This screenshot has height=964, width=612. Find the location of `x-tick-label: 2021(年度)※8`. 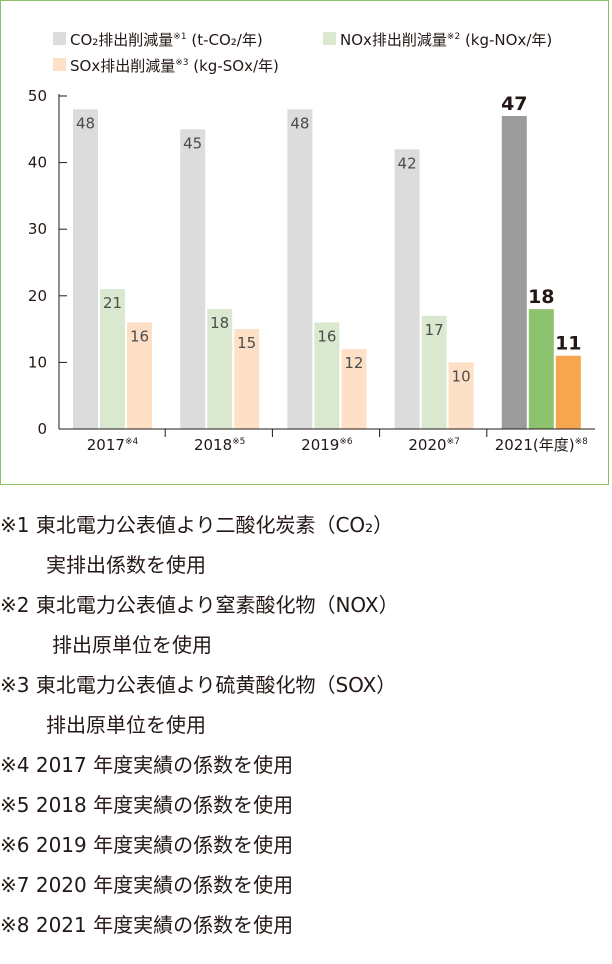

x-tick-label: 2021(年度)※8 is located at coordinates (541, 445).